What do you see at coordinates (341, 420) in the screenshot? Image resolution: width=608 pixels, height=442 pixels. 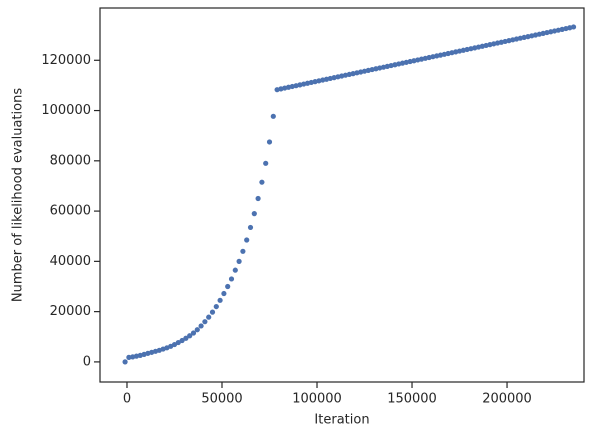 I see `x-axis-label: Iteration` at bounding box center [341, 420].